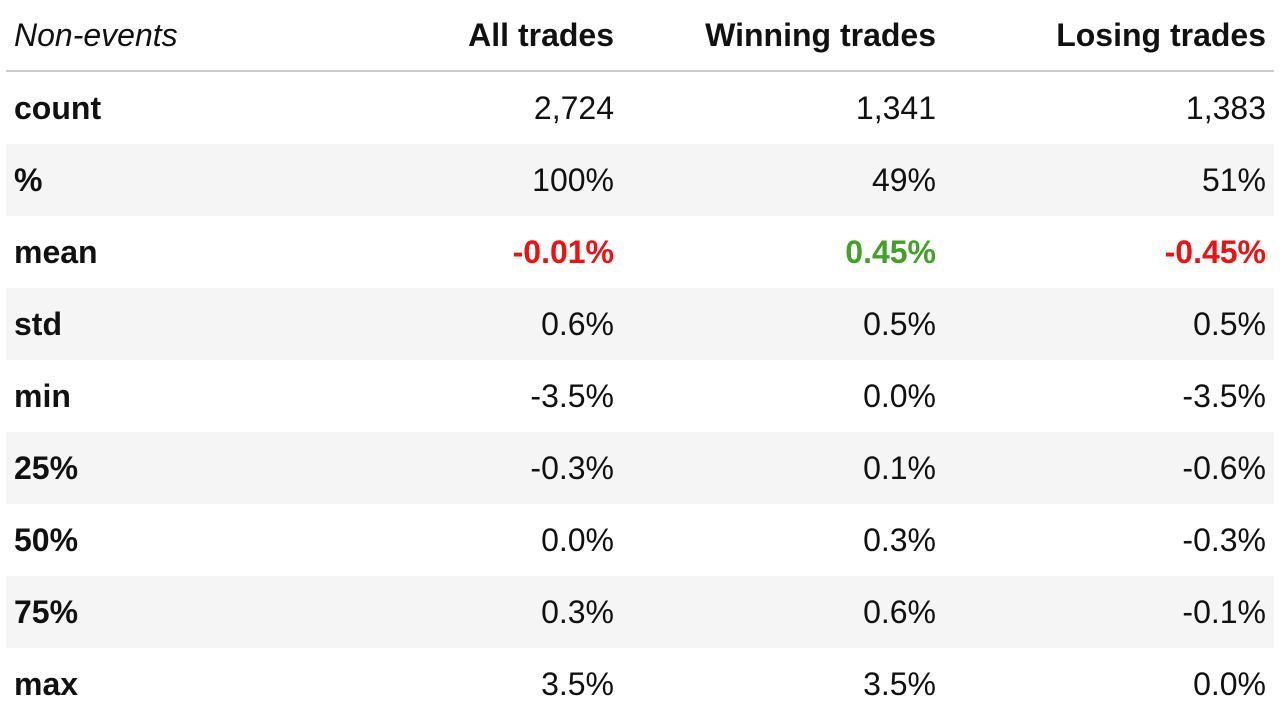  What do you see at coordinates (156, 180) in the screenshot?
I see `row-label: %` at bounding box center [156, 180].